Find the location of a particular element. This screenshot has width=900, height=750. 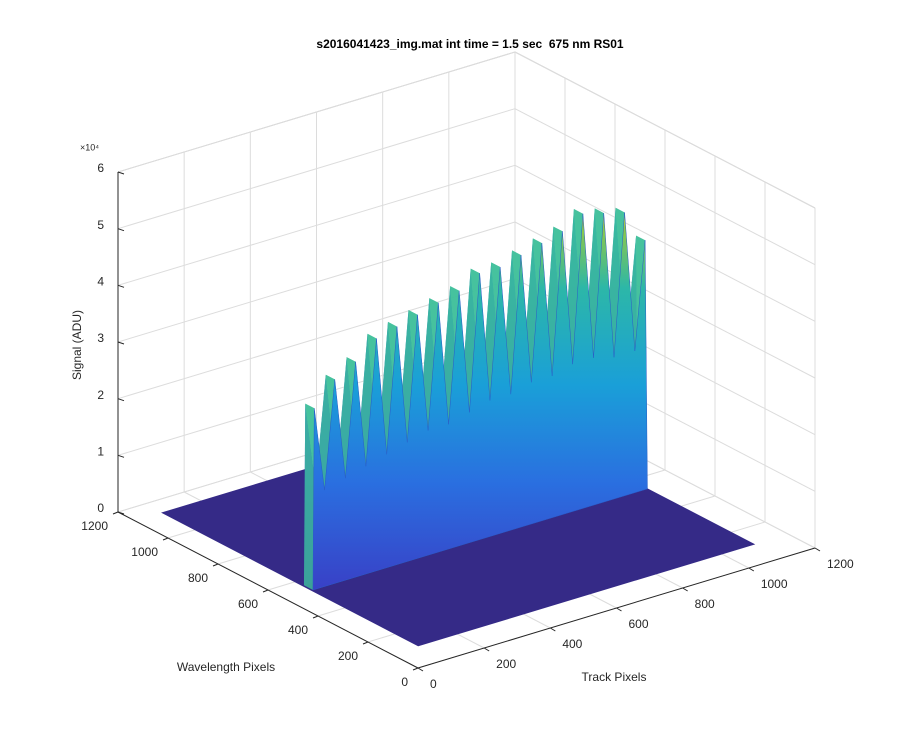

y-tick-label: 0 is located at coordinates (404, 682).